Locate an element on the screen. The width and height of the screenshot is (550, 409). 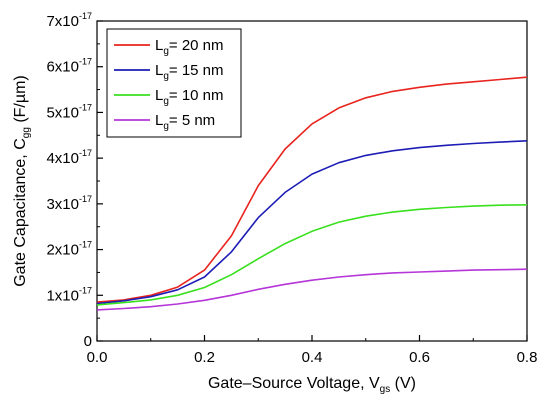
x-tick-label: 0.8 is located at coordinates (527, 357).